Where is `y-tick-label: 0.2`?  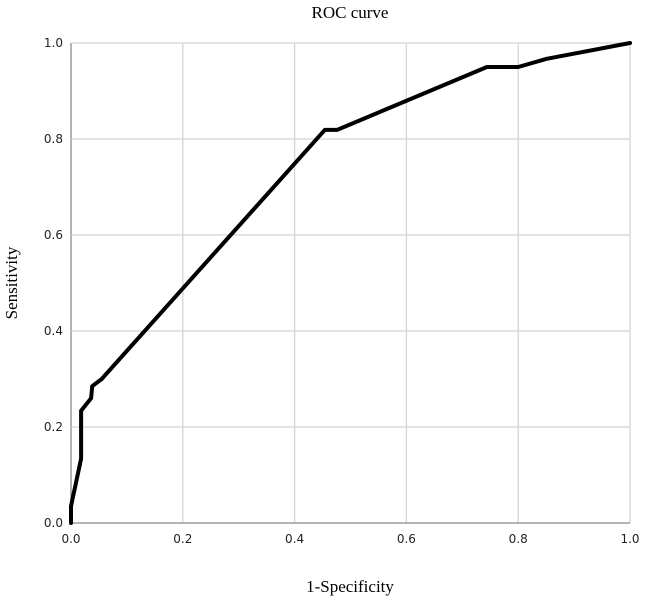
y-tick-label: 0.2 is located at coordinates (53, 427).